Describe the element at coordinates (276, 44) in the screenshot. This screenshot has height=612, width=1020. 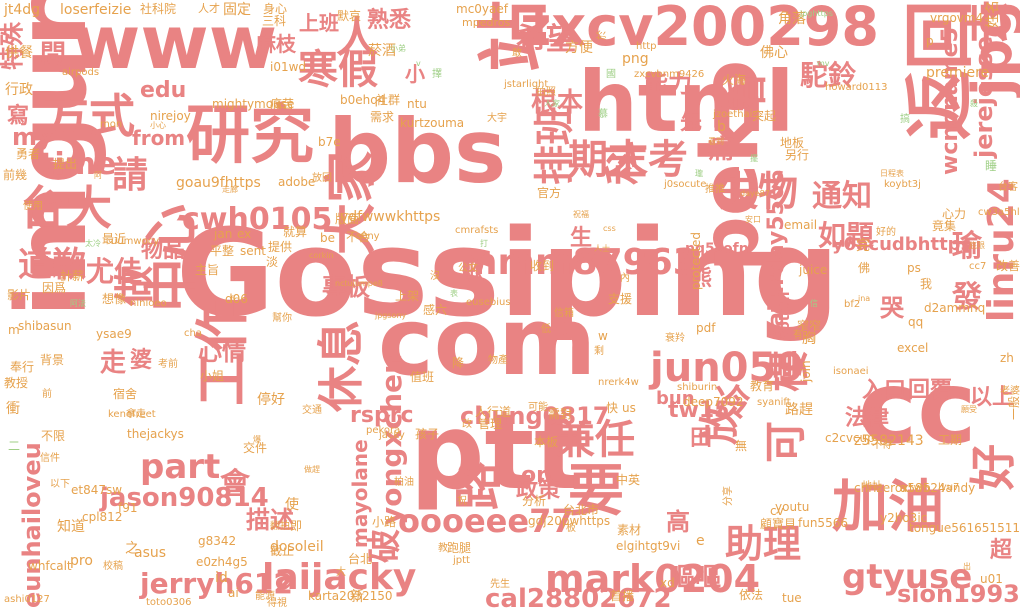
I see `word-70: 麻枝` at that location.